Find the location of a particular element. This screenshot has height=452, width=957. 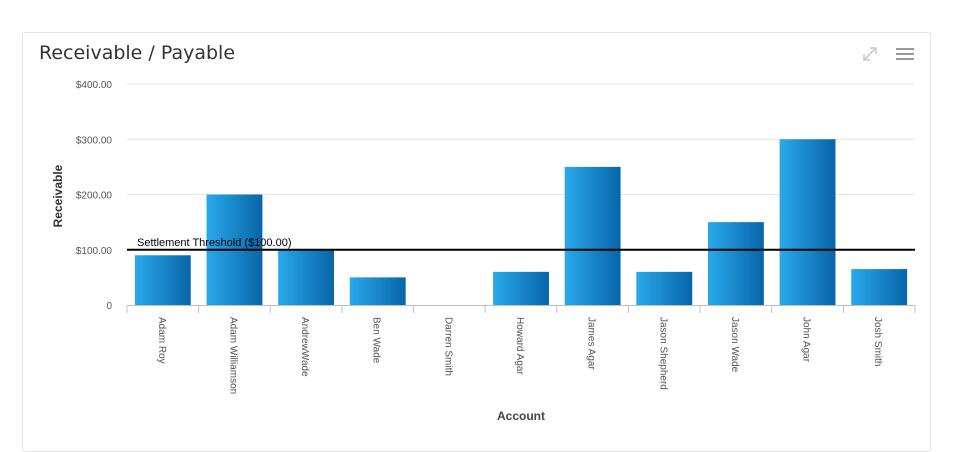

y-tick-label: $400.00 is located at coordinates (94, 85).